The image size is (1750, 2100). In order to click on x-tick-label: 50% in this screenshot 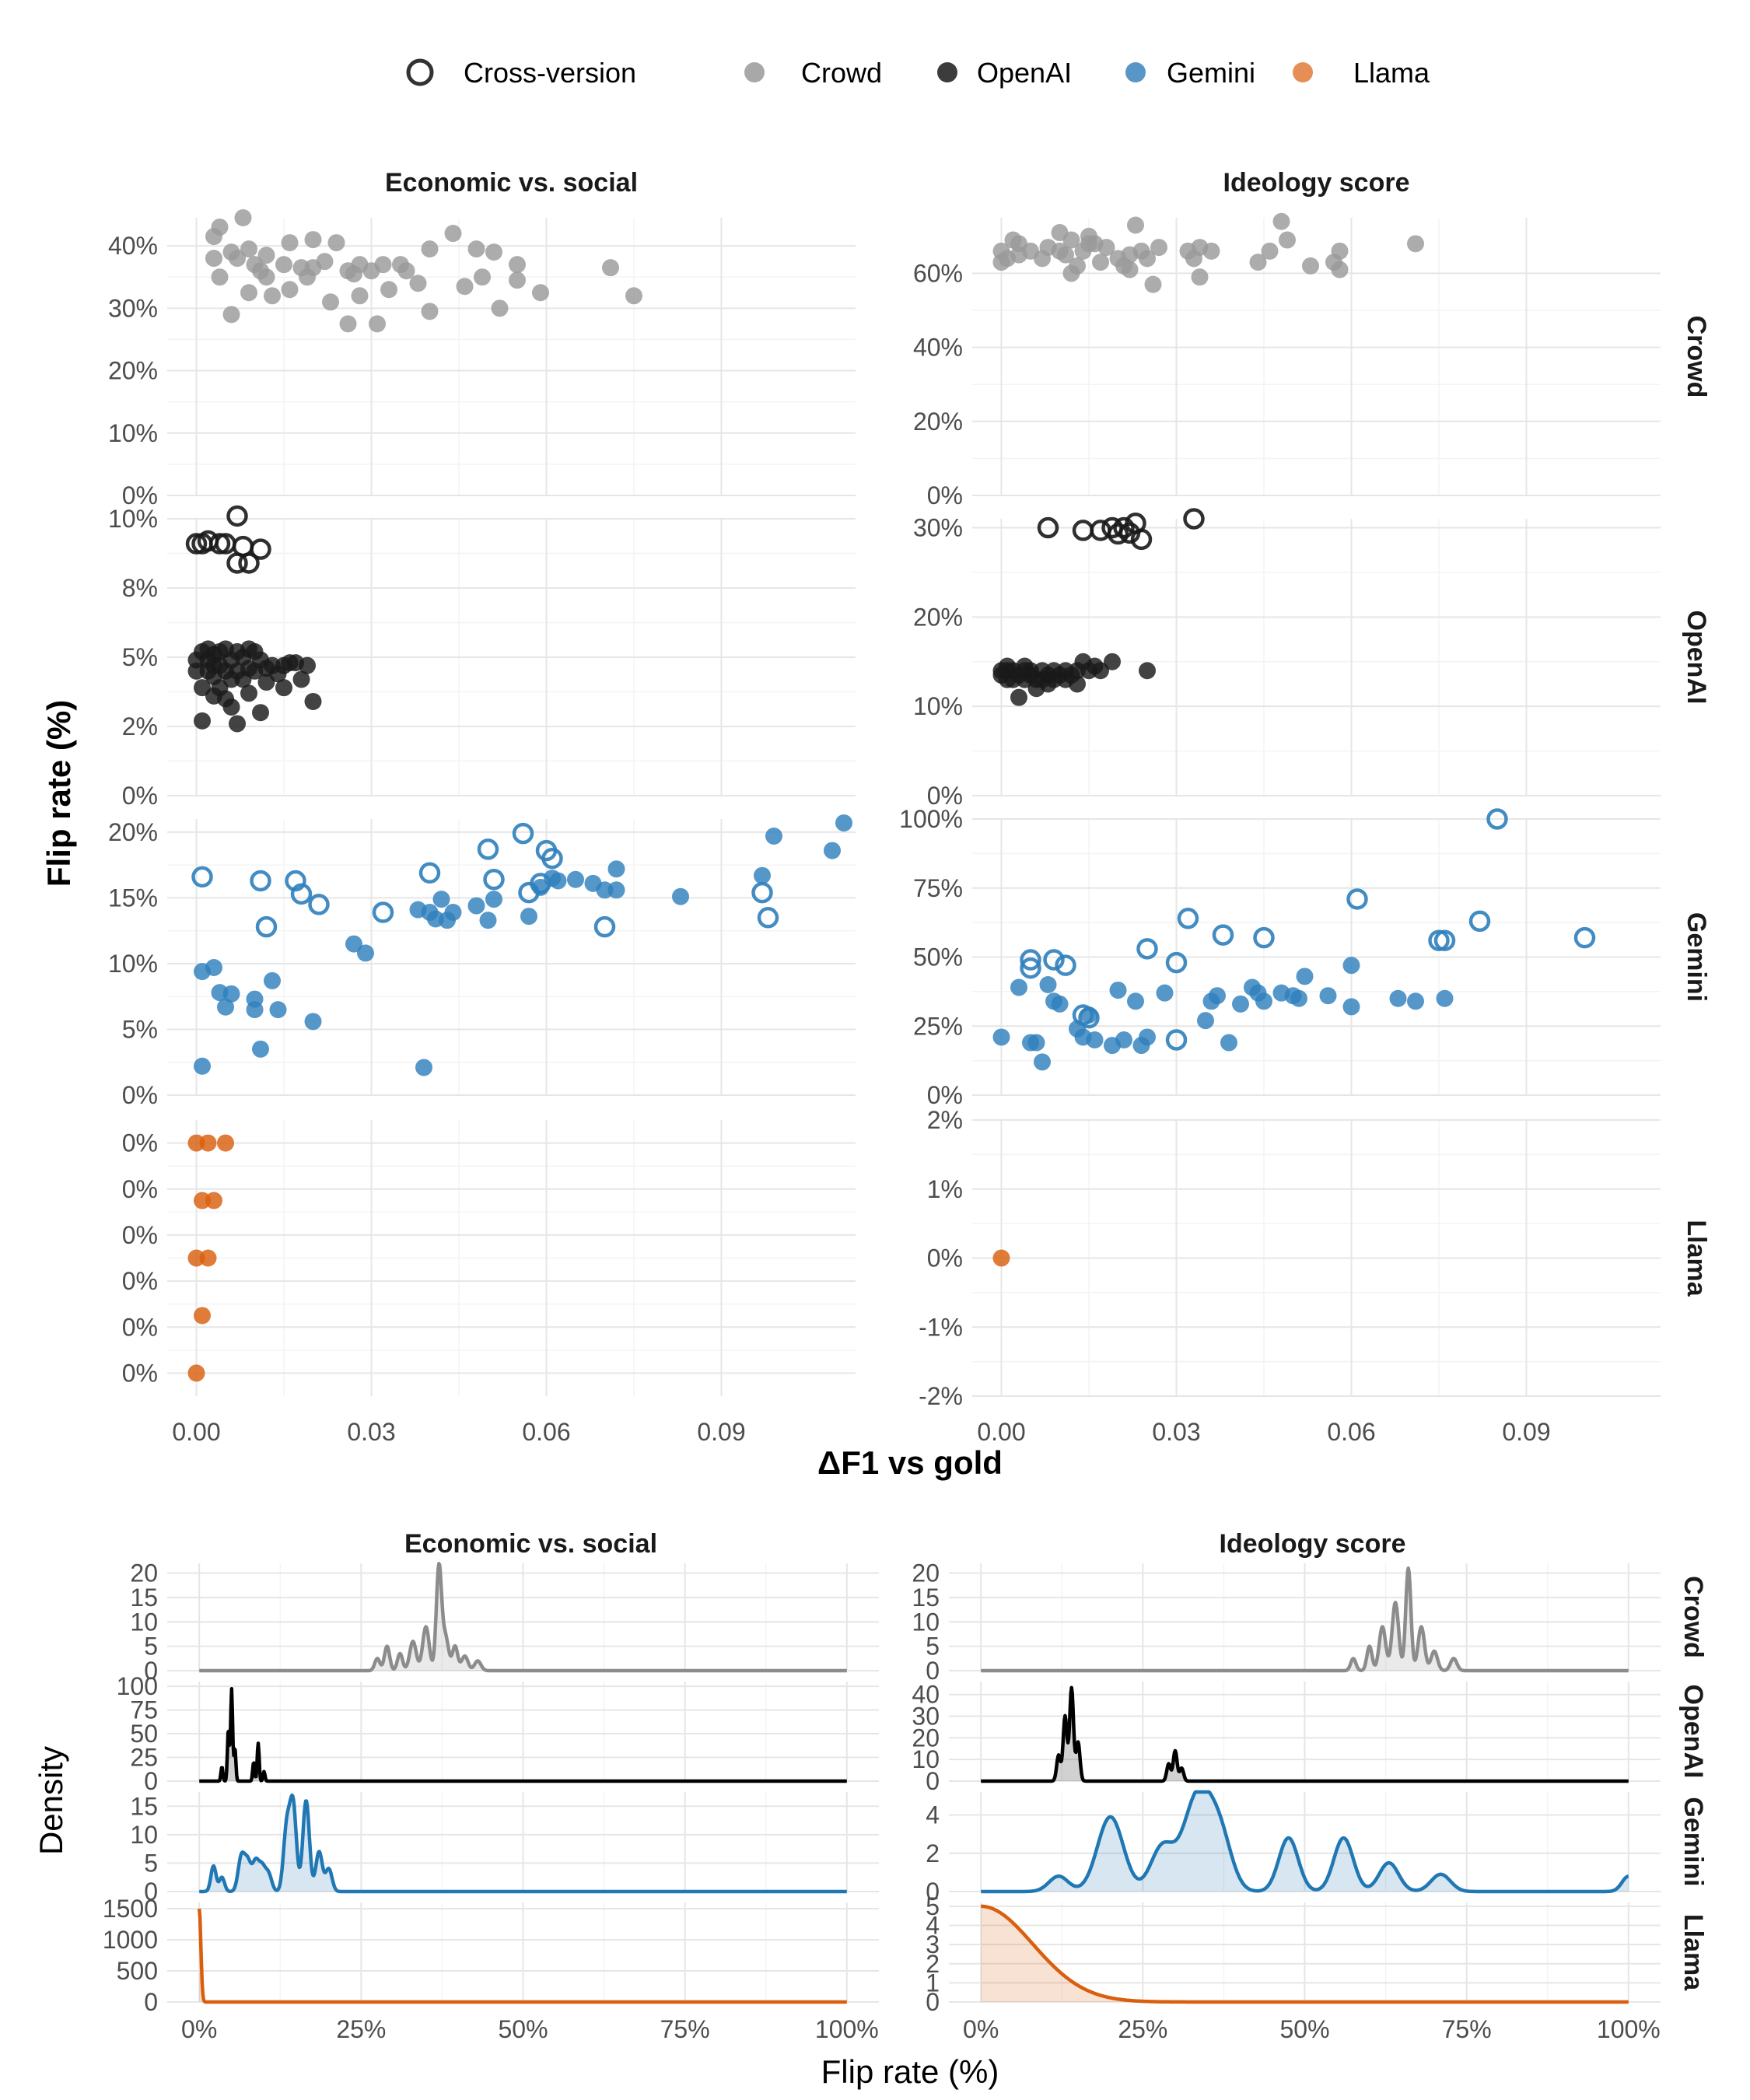, I will do `click(1304, 2029)`.